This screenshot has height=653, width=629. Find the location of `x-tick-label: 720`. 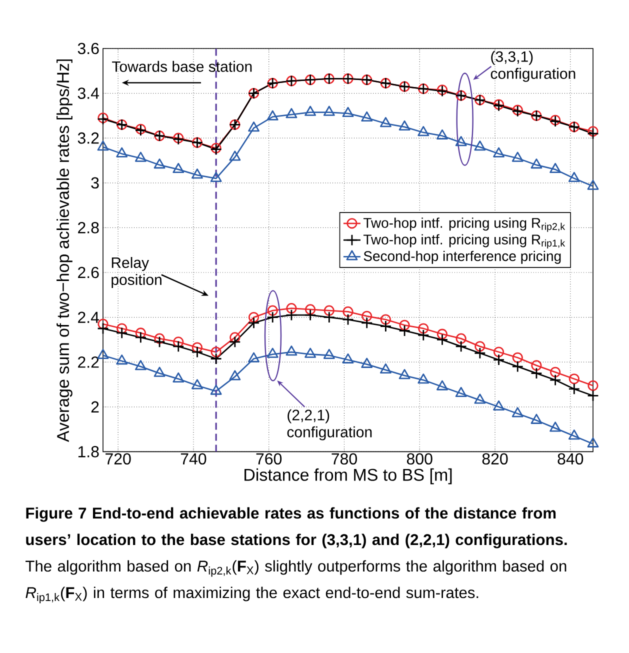

x-tick-label: 720 is located at coordinates (118, 459).